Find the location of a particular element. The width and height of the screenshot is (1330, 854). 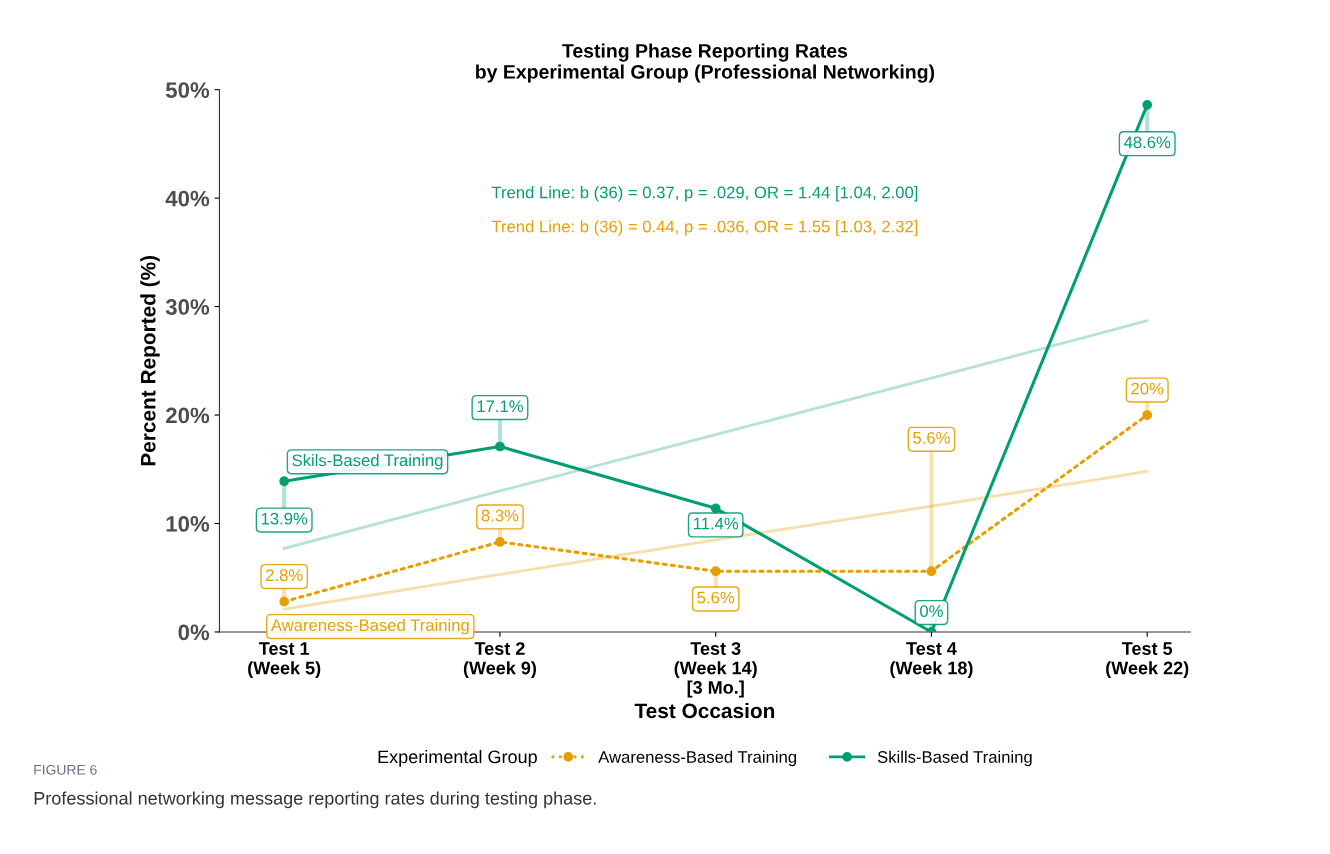

data-label: 2.8% is located at coordinates (284, 575).